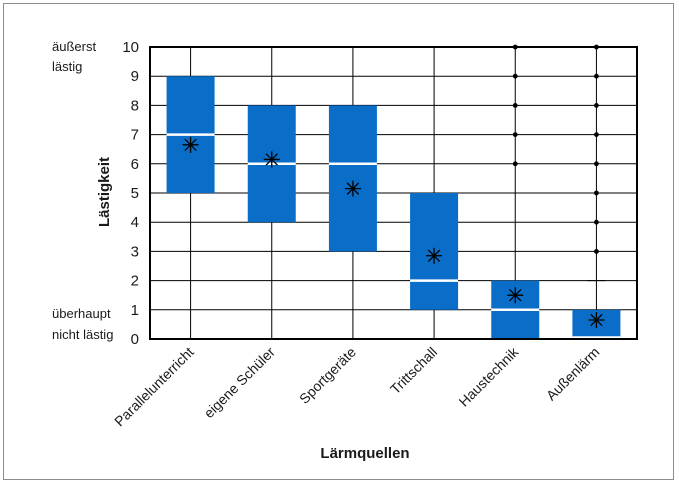 Image resolution: width=679 pixels, height=485 pixels. Describe the element at coordinates (327, 375) in the screenshot. I see `x-category-label-2: Sportgeräte` at that location.